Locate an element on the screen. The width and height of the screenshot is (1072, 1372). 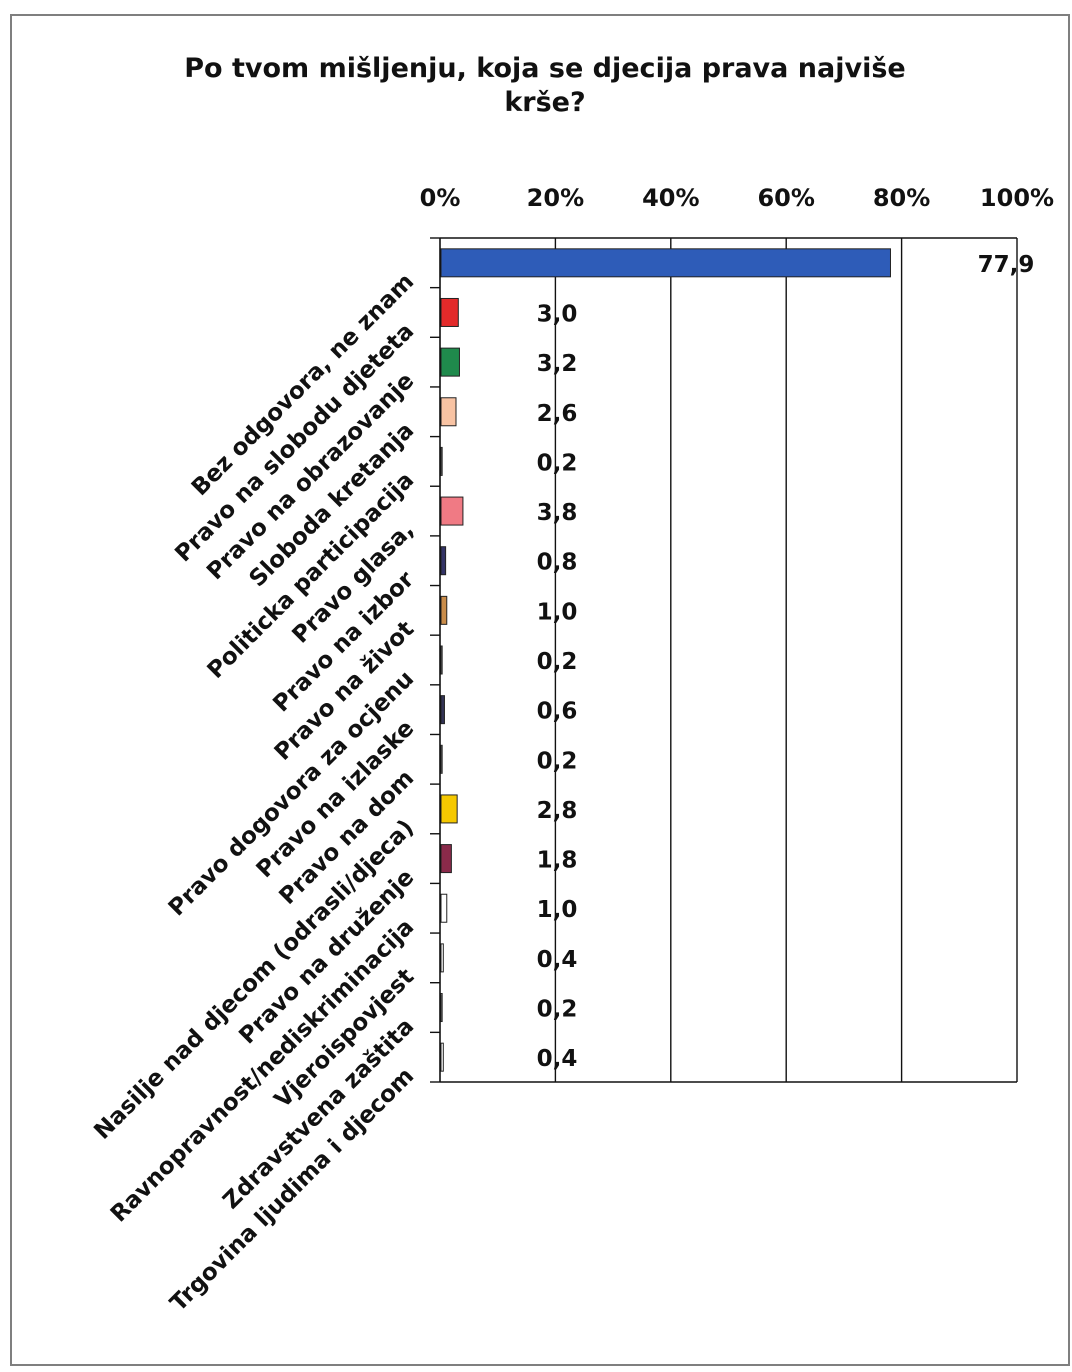
bar-value-label: 3,2 is located at coordinates (557, 364).